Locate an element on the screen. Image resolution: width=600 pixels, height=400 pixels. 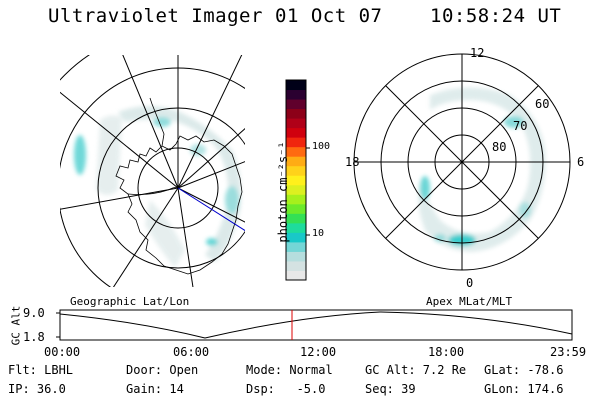
mlt-label-6: 6 is located at coordinates (581, 162).